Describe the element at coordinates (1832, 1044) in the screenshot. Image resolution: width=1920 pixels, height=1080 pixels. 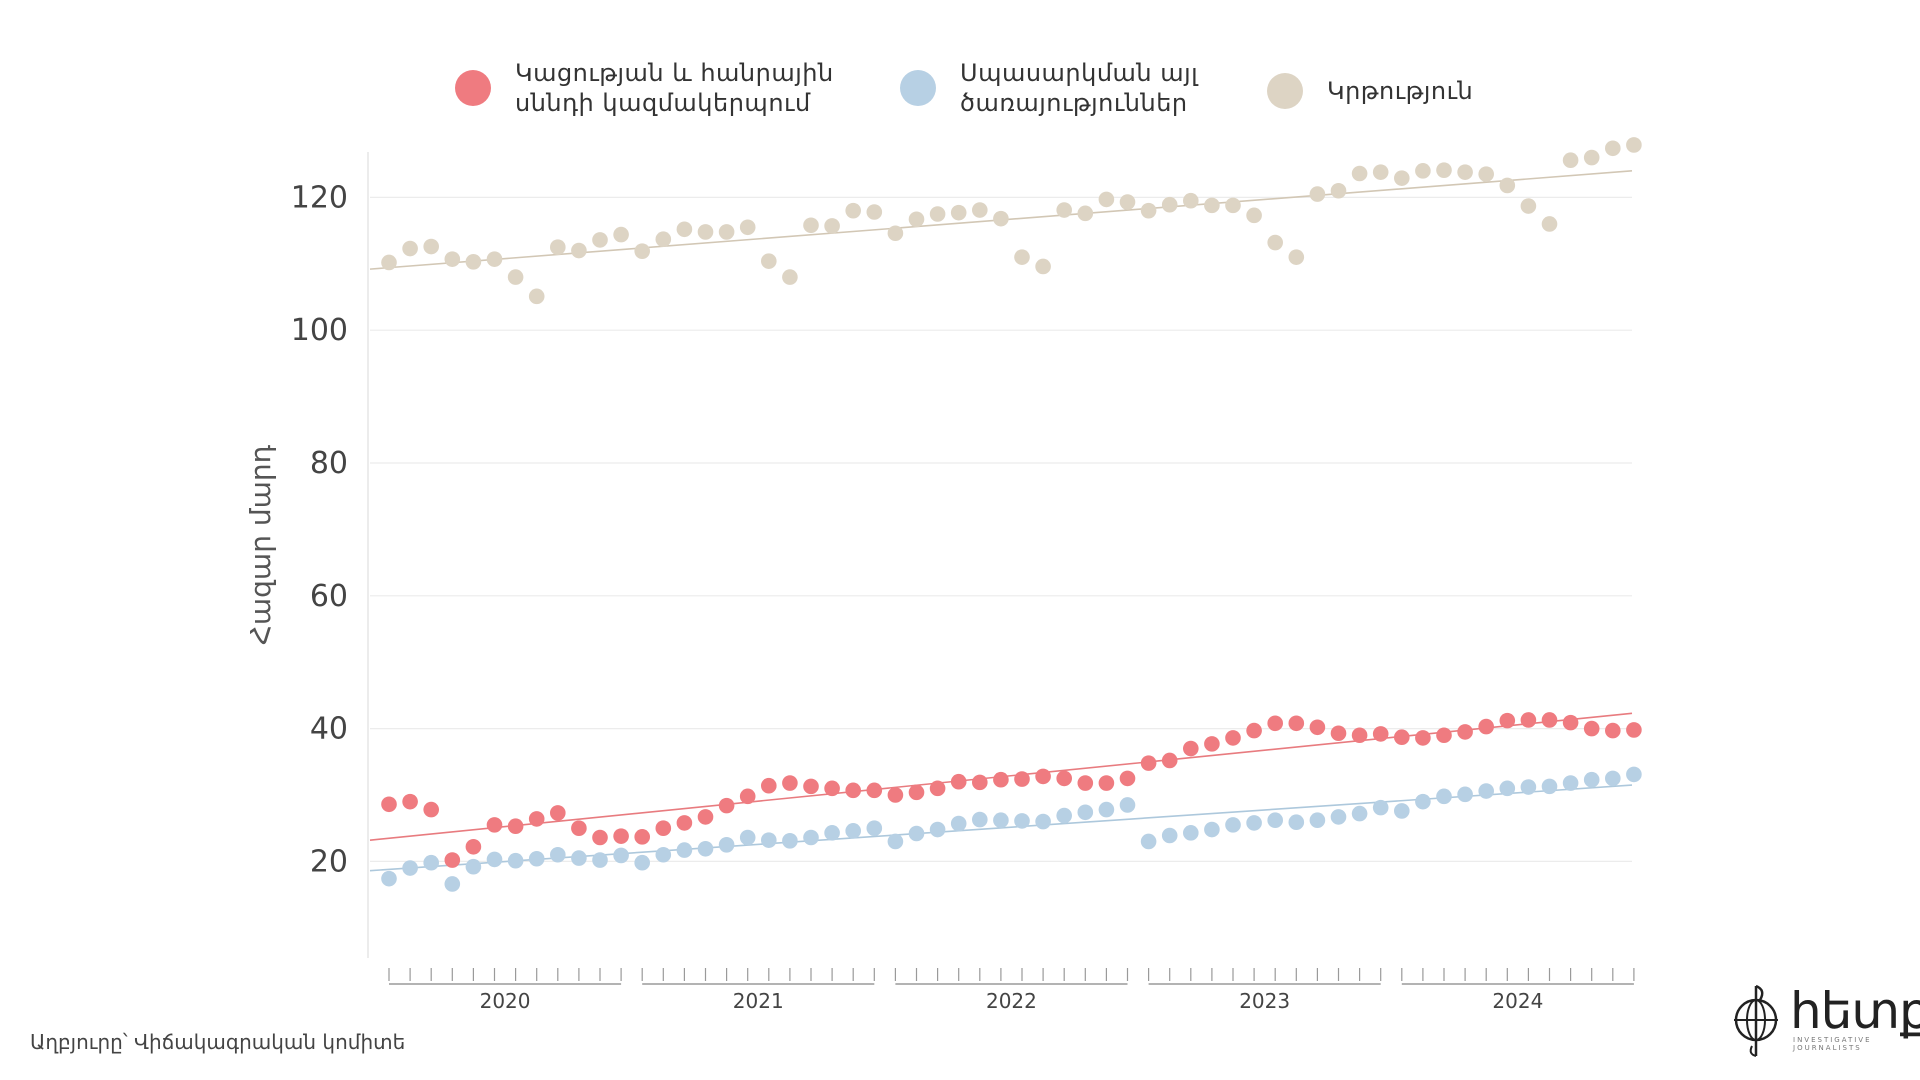
I see `logo-subtitle: INVESTIGATIVE JOURNALISTS` at that location.